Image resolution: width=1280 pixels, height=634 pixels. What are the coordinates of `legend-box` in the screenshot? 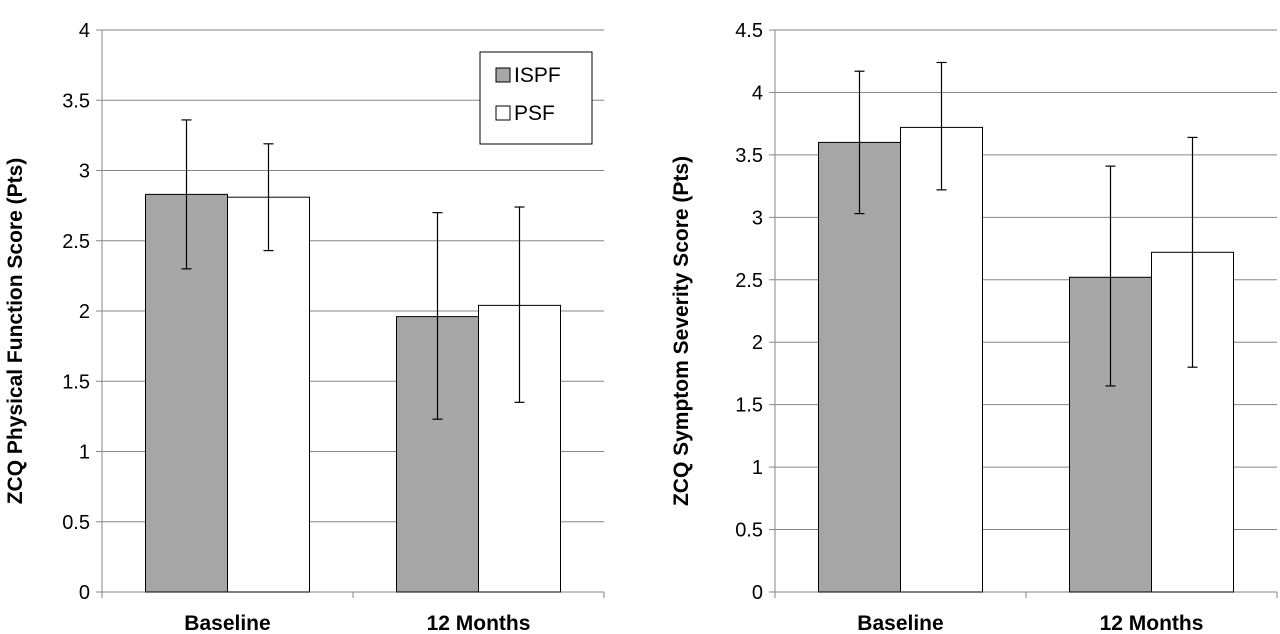 It's located at (536, 98).